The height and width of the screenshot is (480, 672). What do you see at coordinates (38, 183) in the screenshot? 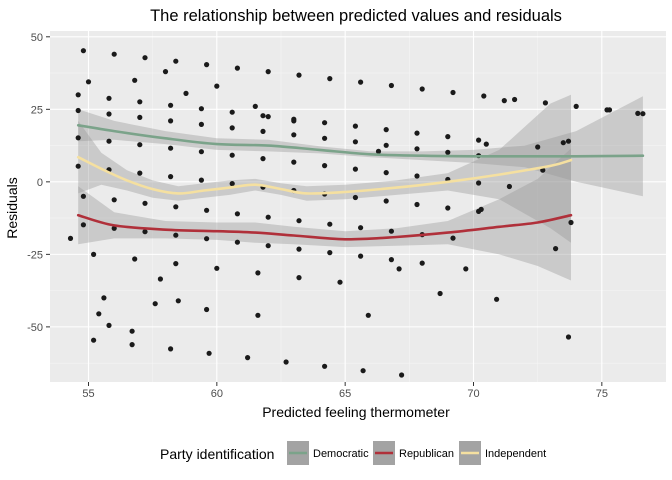
I see `y-axis-ticks: -50 -25 0 25 50` at bounding box center [38, 183].